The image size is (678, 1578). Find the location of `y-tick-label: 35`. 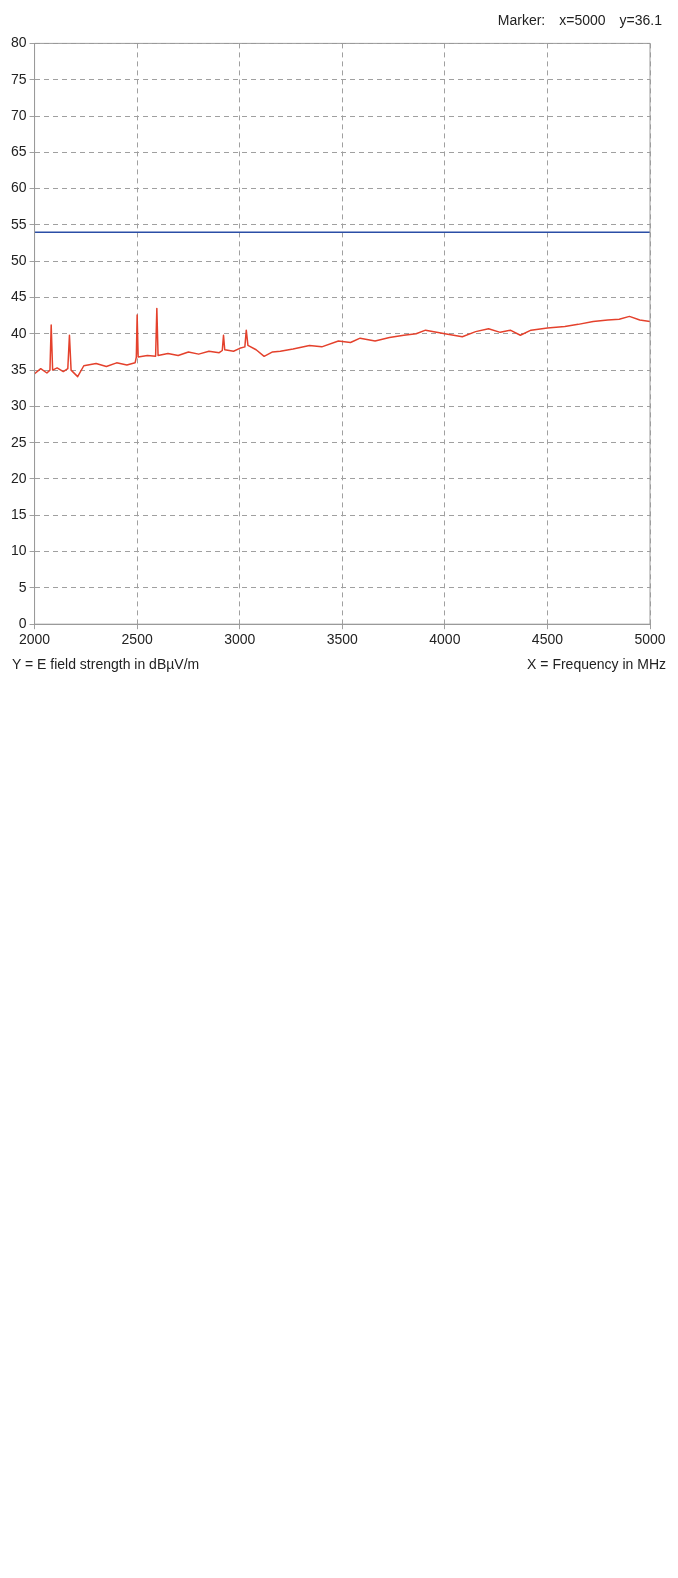

y-tick-label: 35 is located at coordinates (18, 368).